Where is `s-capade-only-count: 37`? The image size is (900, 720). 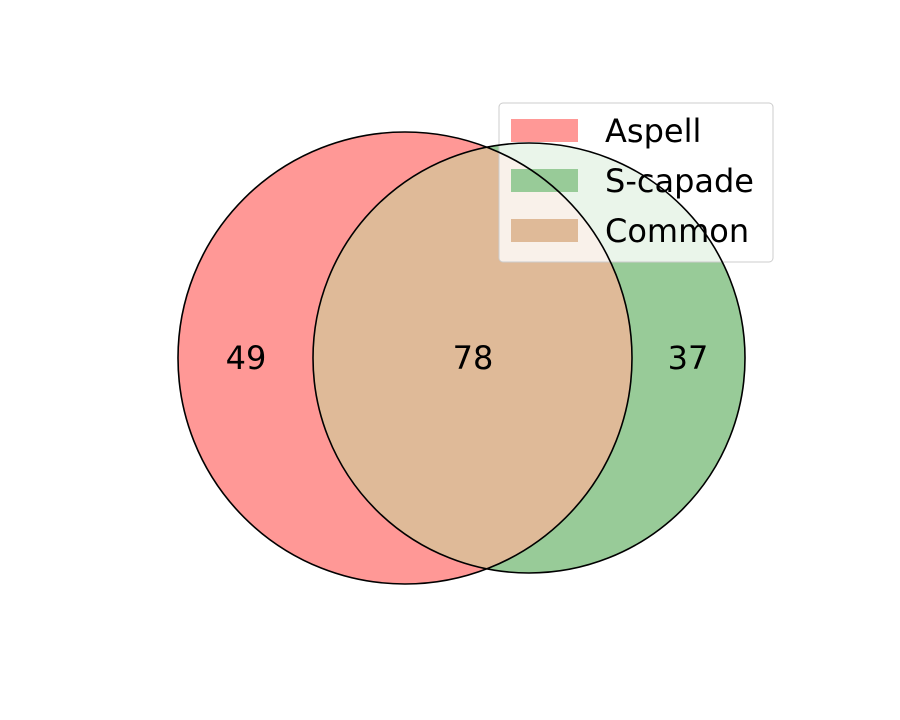
s-capade-only-count: 37 is located at coordinates (688, 358).